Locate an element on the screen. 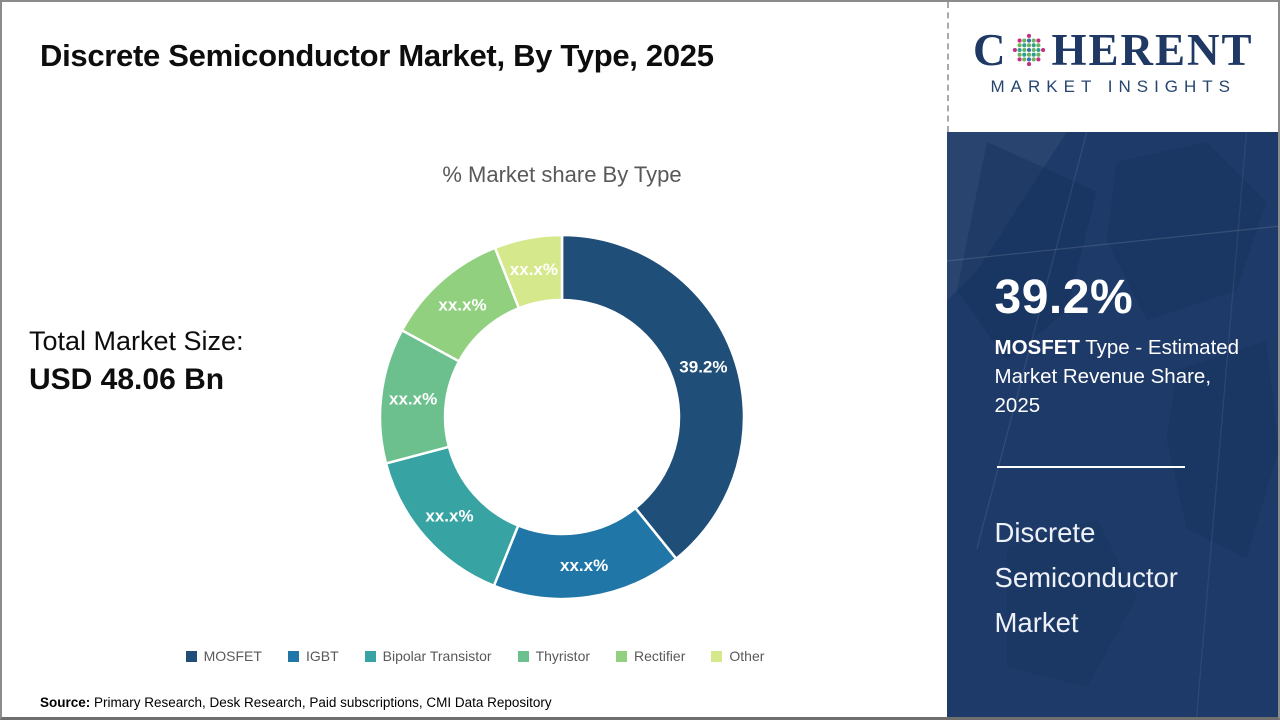 This screenshot has width=1280, height=720. donut-chart: 39.2% xx.x% xx.x% xx.x% xx.x% xx.x% is located at coordinates (562, 417).